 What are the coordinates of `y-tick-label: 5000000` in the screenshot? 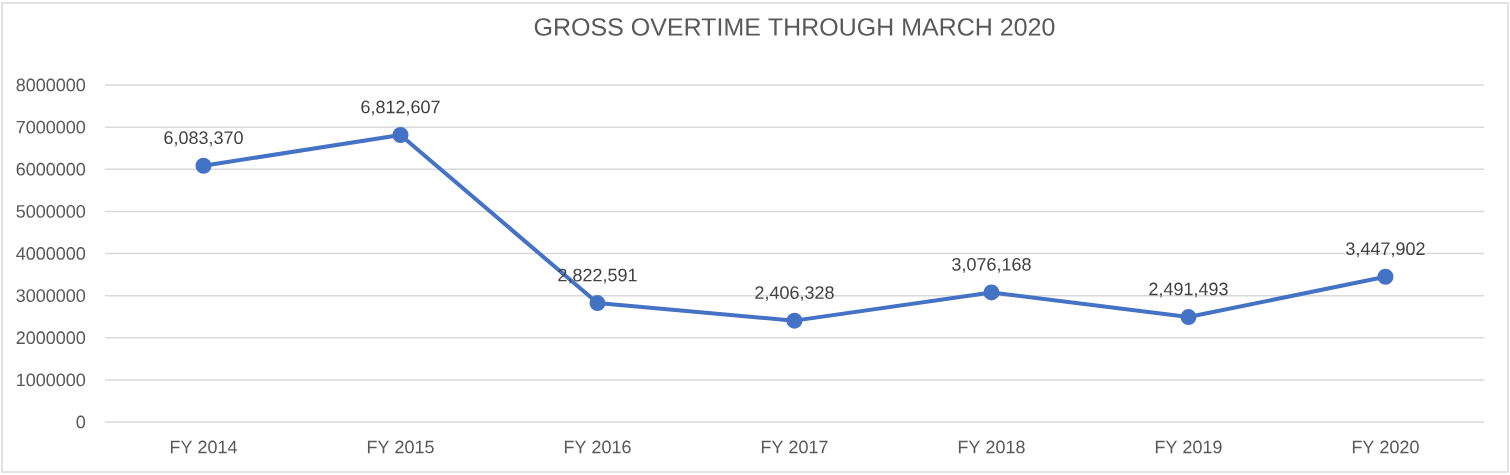 It's located at (51, 211).